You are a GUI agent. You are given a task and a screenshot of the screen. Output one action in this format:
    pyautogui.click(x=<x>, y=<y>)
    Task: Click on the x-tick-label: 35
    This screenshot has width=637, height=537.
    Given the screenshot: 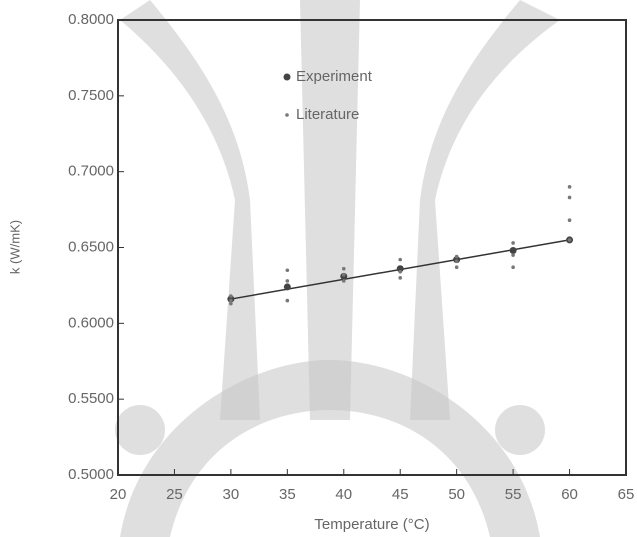 What is the action you would take?
    pyautogui.click(x=287, y=494)
    